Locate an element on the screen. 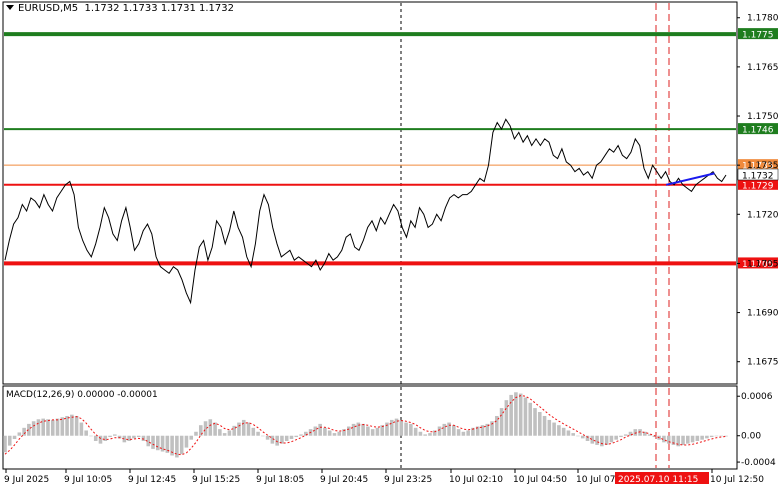  level-label-1: 1.1746 is located at coordinates (758, 131).